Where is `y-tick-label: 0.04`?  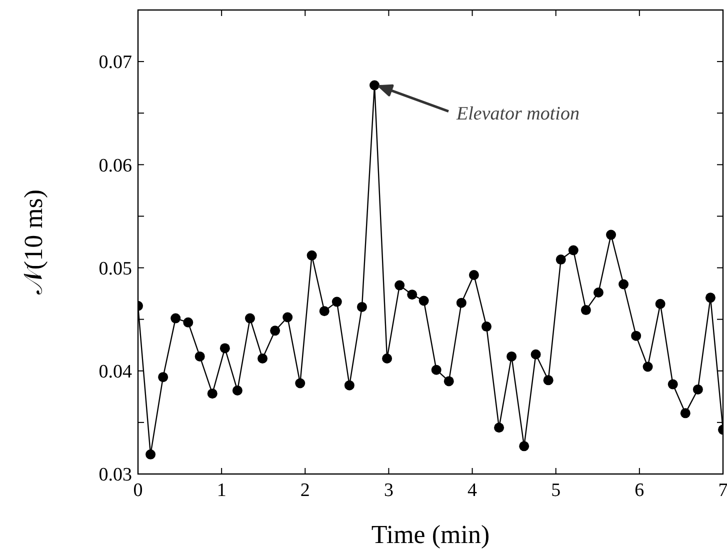 y-tick-label: 0.04 is located at coordinates (115, 372).